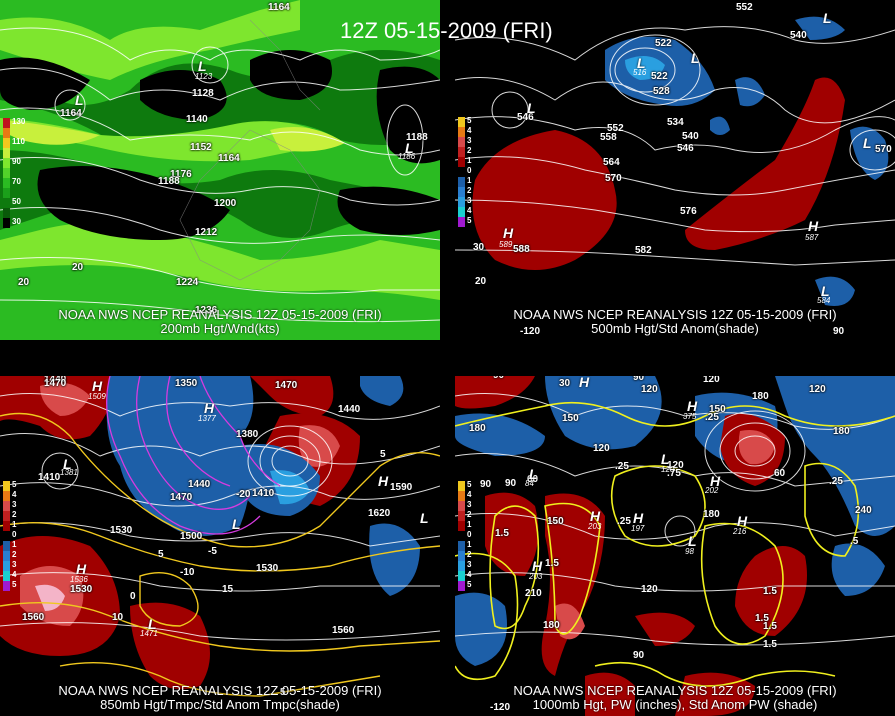 Image resolution: width=895 pixels, height=716 pixels. I want to click on contour-label: 1200, so click(225, 203).